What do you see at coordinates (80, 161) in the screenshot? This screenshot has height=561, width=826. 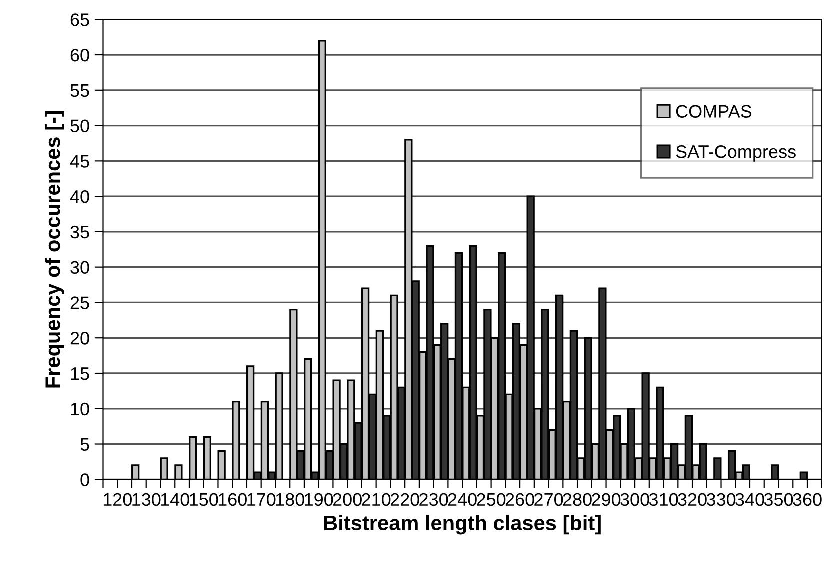 I see `y-tick-label: 45` at bounding box center [80, 161].